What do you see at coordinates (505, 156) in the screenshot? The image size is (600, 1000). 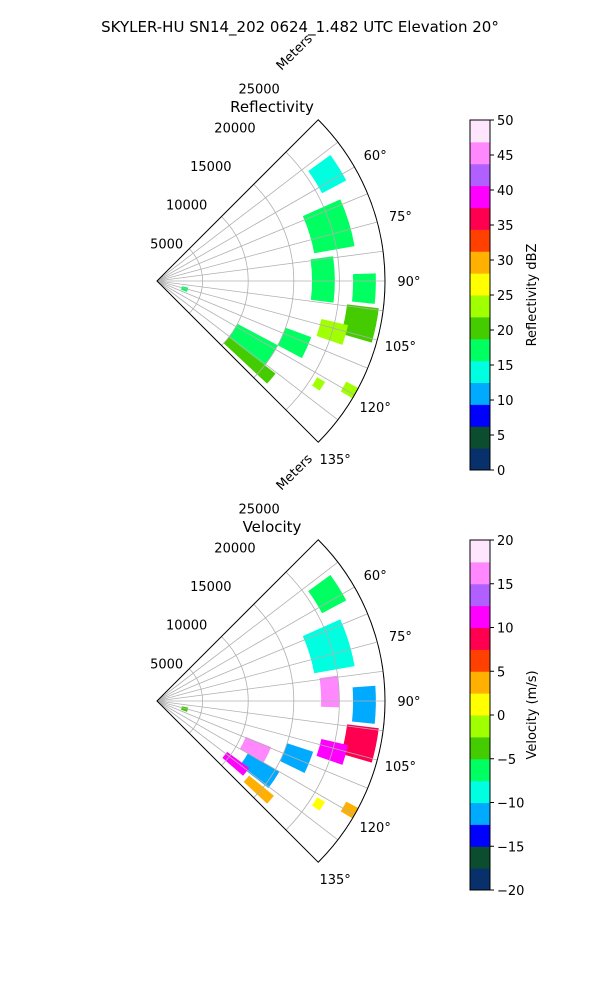 I see `colorbar-tick-label: 45` at bounding box center [505, 156].